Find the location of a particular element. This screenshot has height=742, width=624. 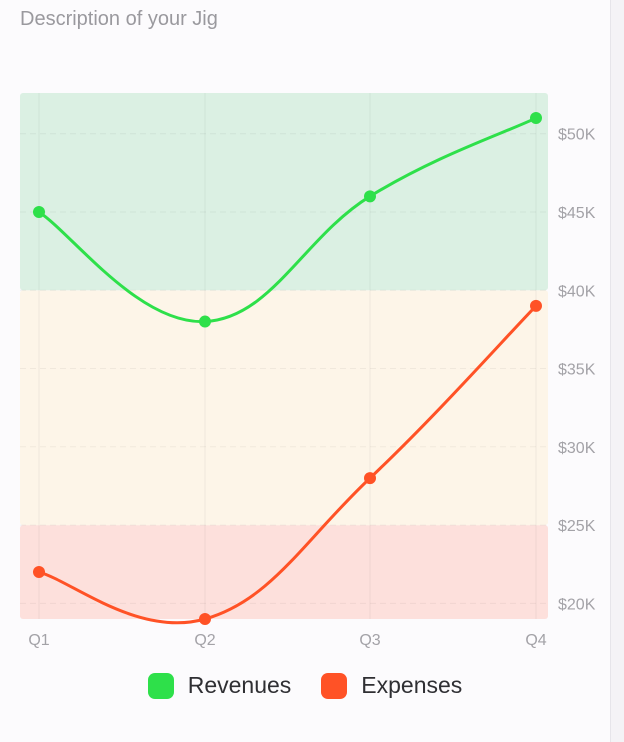

legend-label-expenses: Expenses is located at coordinates (412, 685).